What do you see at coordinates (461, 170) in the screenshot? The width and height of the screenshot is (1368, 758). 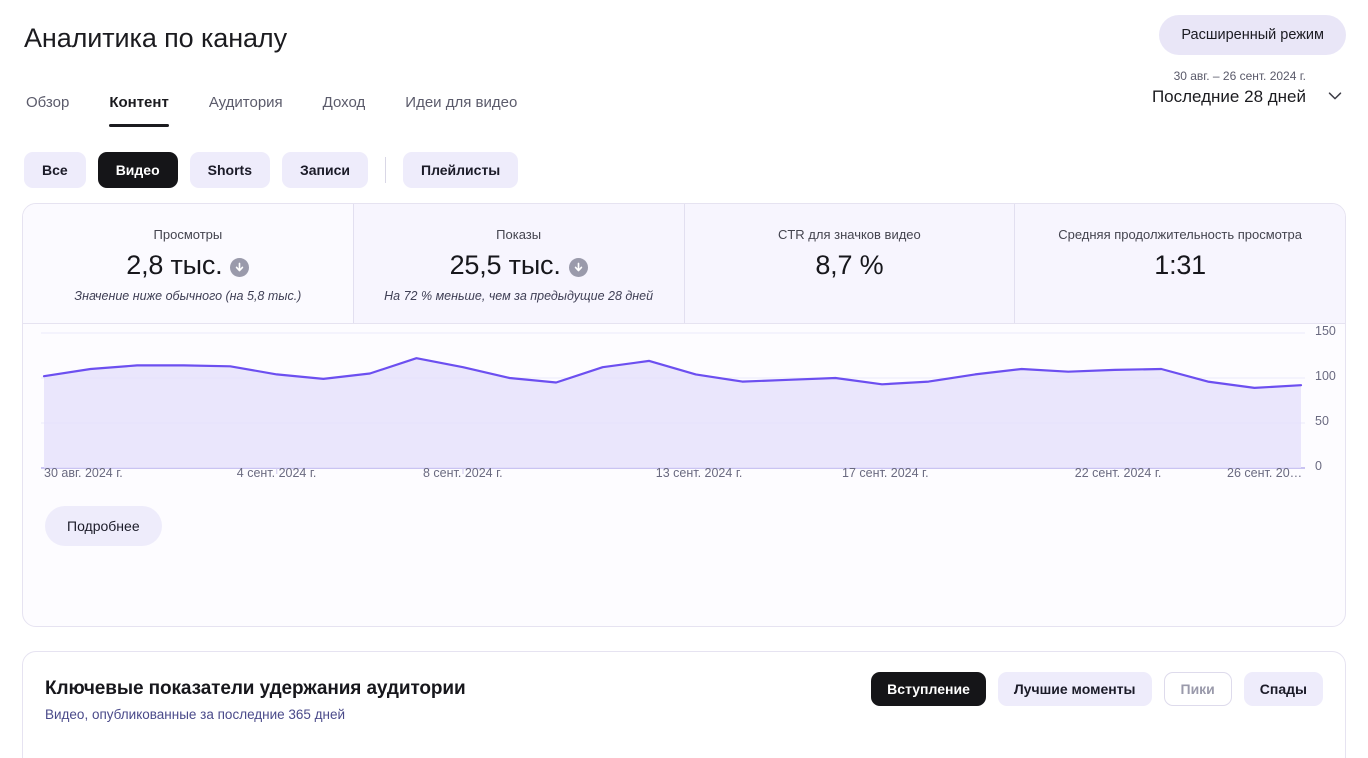 I see `chip-playlists: Плейлисты` at bounding box center [461, 170].